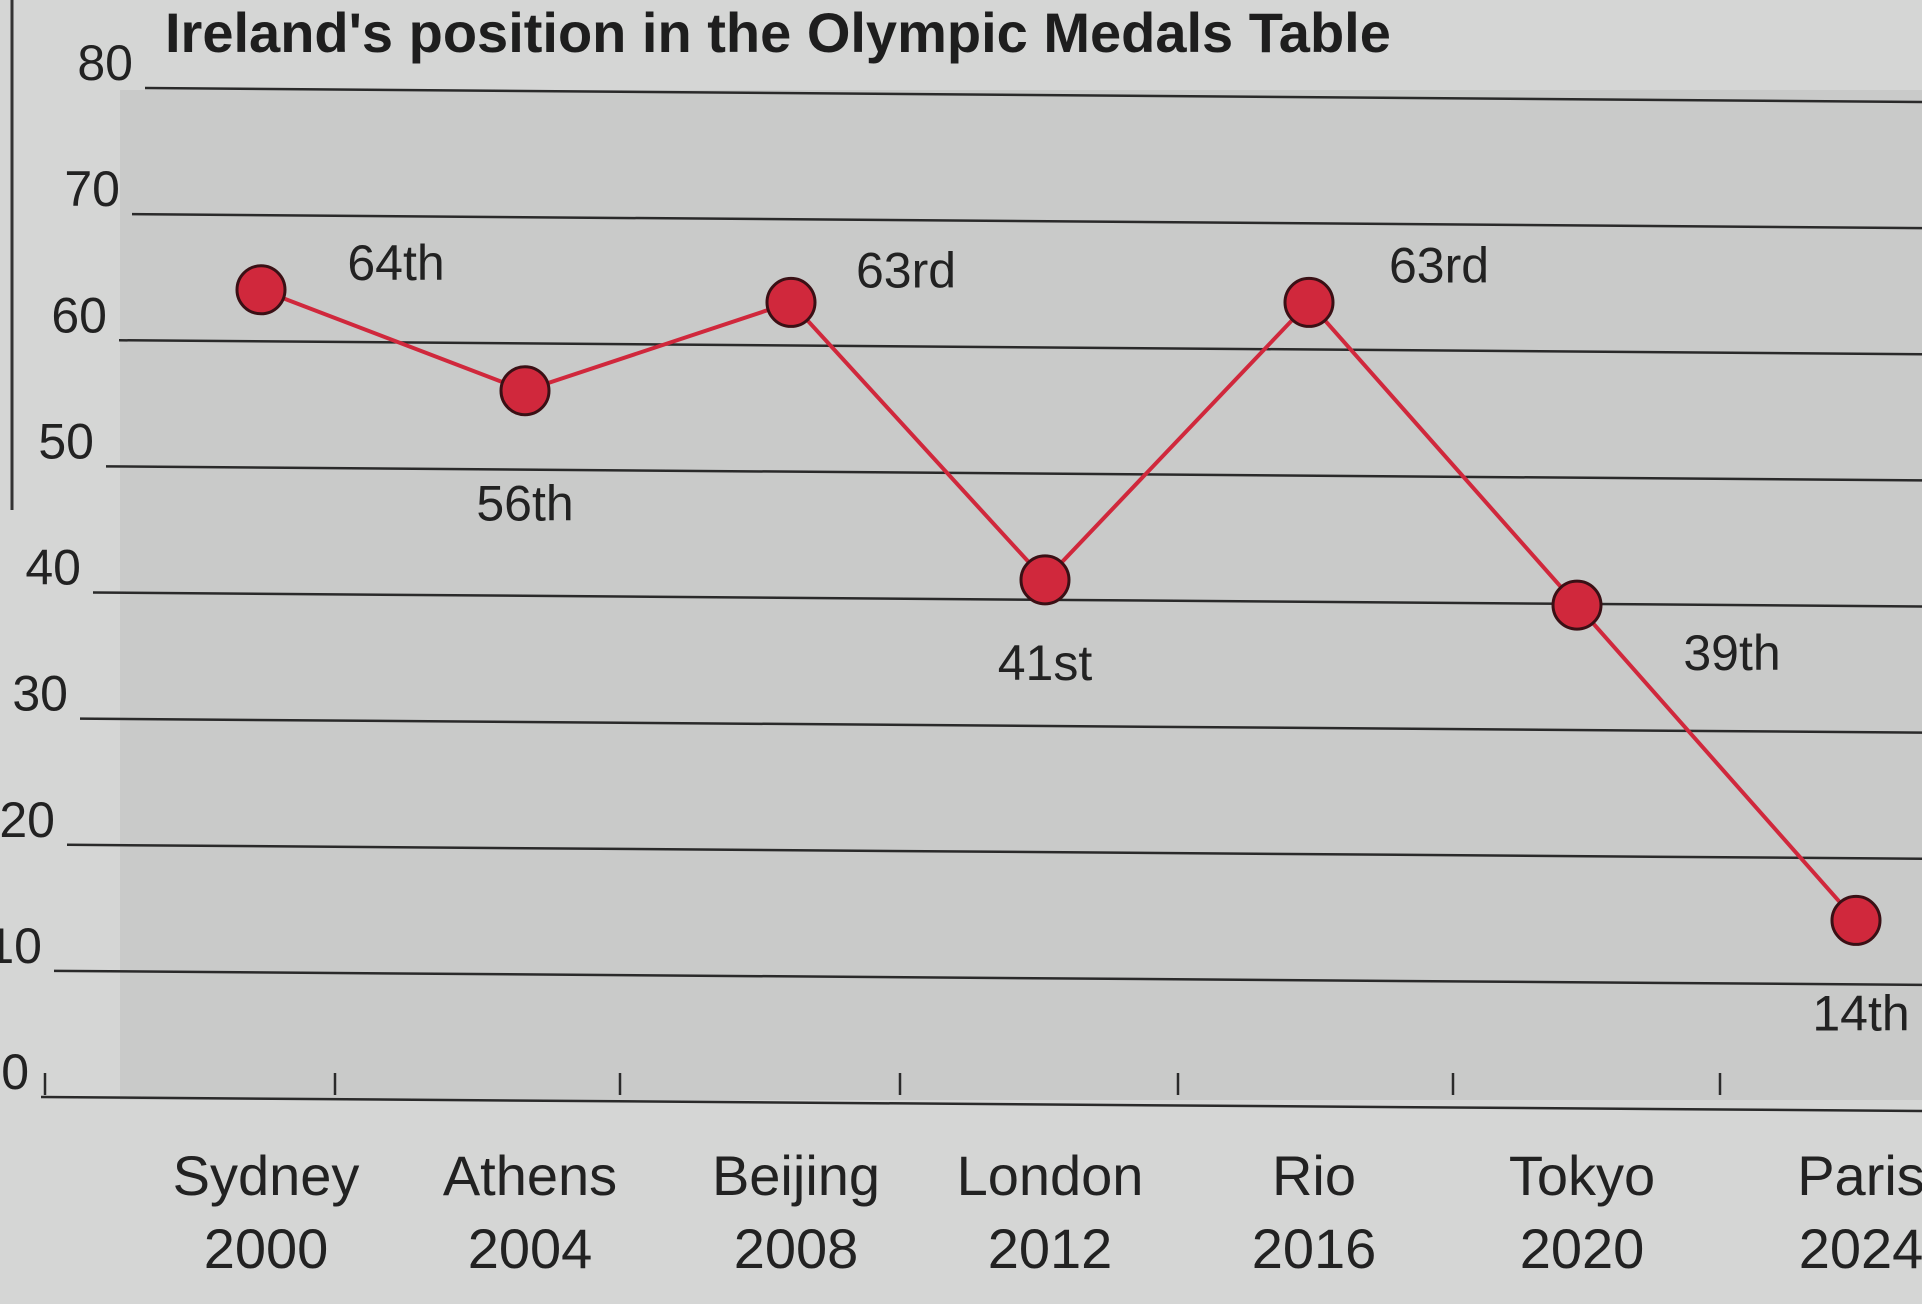 The height and width of the screenshot is (1304, 1922). I want to click on x-label-year: 2008, so click(796, 1248).